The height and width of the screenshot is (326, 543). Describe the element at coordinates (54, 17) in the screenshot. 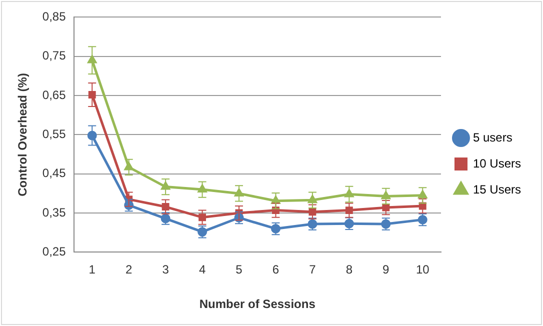

I see `y-tick-label: 0,85` at that location.